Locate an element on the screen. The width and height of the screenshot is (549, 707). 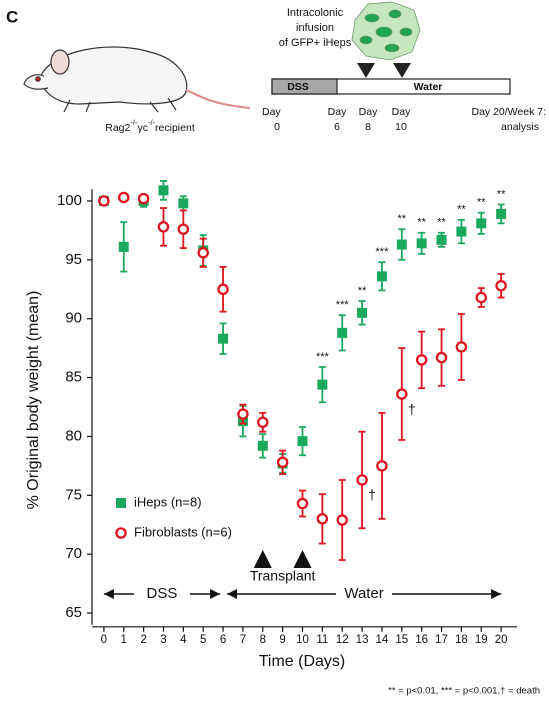
y-tick-label: 90 is located at coordinates (73, 318).